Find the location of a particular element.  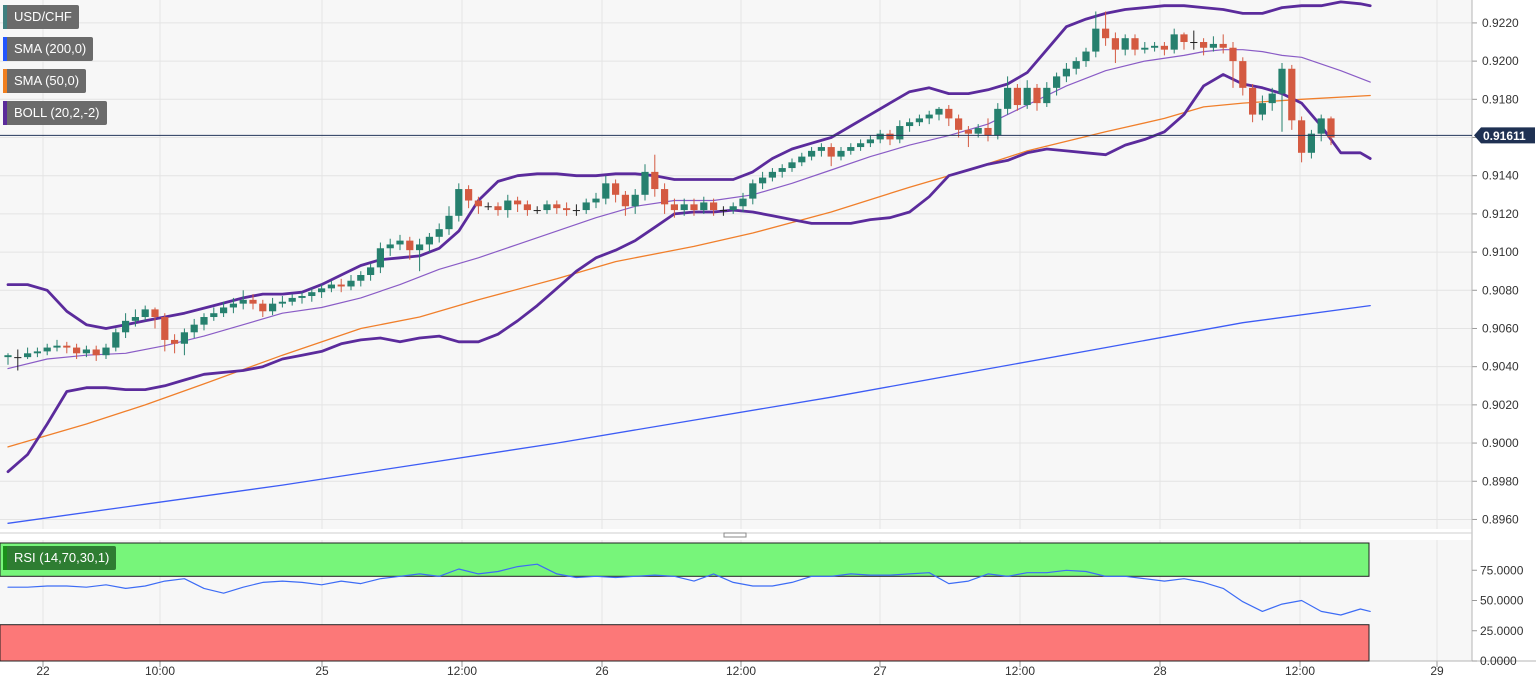

legend-label: BOLL (20,2,-2) is located at coordinates (57, 112).